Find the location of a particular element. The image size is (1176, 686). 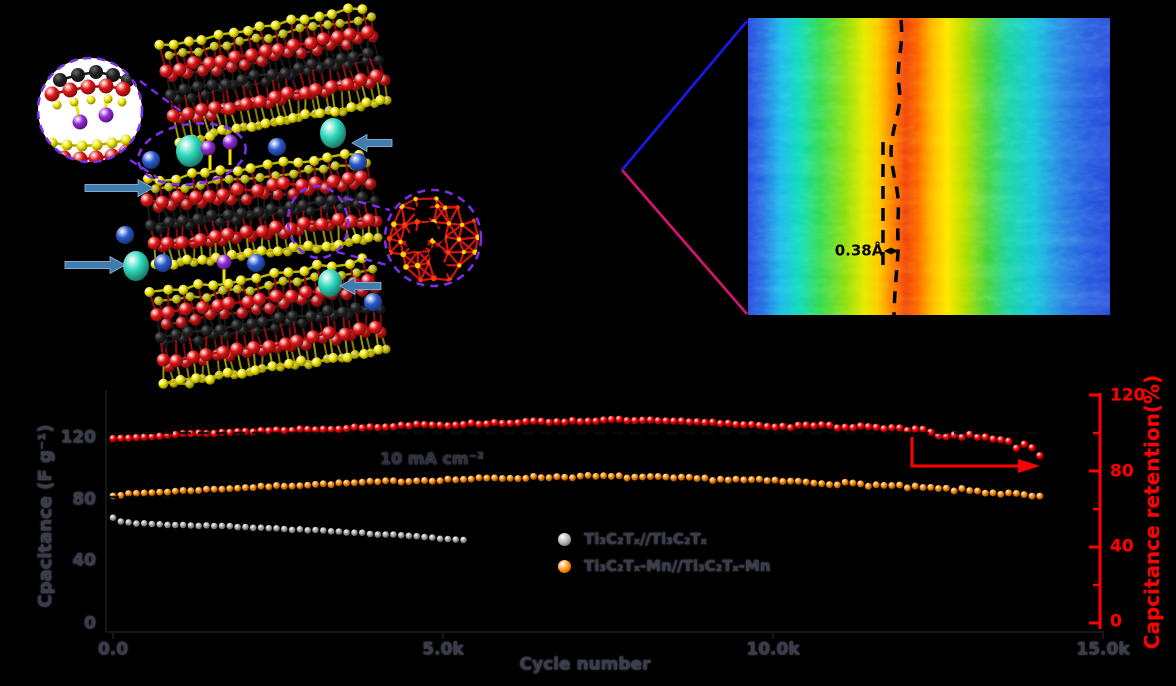

right-axis is located at coordinates (1095, 511).